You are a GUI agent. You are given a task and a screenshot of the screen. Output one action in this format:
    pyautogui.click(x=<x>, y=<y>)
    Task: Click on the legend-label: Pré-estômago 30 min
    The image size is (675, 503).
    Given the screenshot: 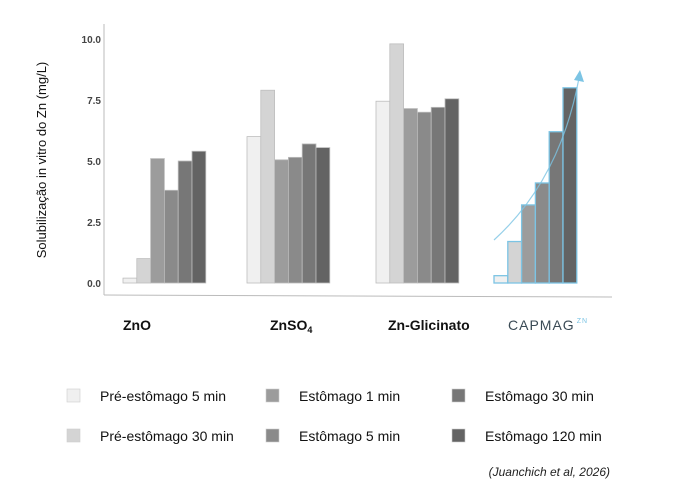 What is the action you would take?
    pyautogui.click(x=167, y=436)
    